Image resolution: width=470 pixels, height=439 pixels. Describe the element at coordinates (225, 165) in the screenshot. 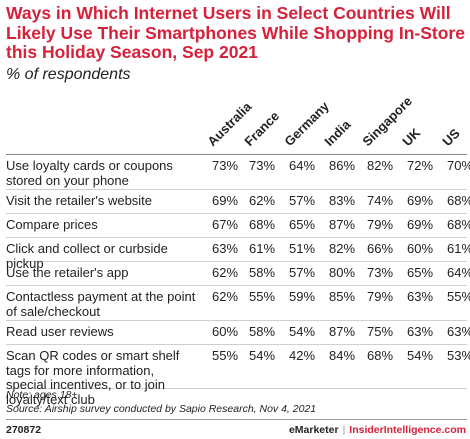

I see `table-cell-australia: 73%` at that location.